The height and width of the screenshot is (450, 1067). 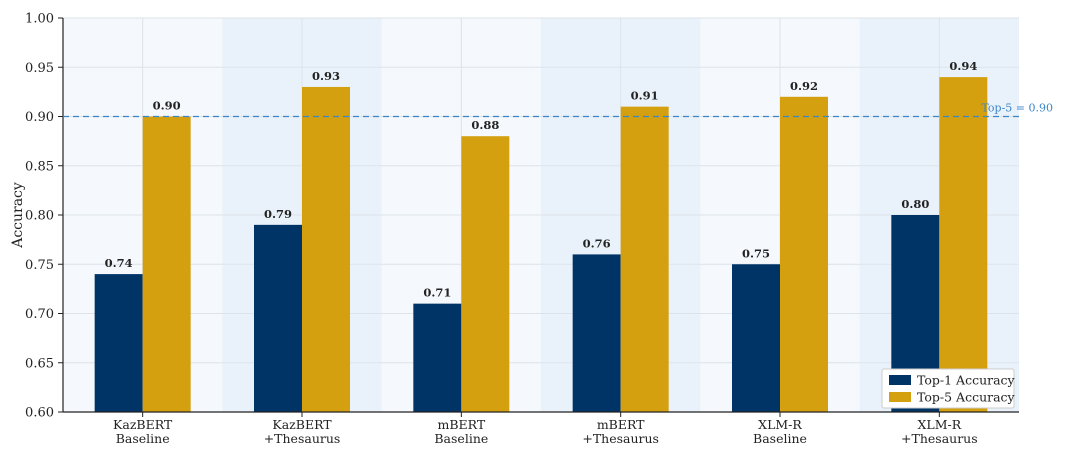 I want to click on x-tick-label: KazBERT +Thesaurus, so click(x=302, y=431).